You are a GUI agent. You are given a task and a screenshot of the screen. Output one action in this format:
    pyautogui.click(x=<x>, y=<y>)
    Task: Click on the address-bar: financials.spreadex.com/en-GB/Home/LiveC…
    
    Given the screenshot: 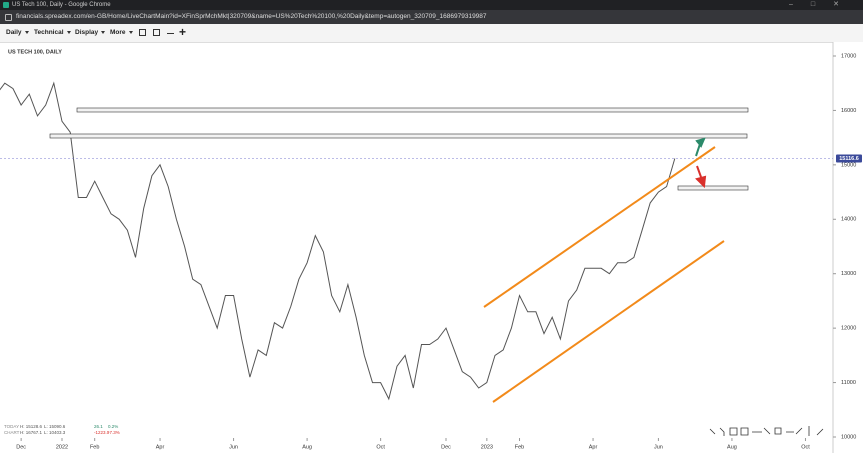 What is the action you would take?
    pyautogui.click(x=431, y=17)
    